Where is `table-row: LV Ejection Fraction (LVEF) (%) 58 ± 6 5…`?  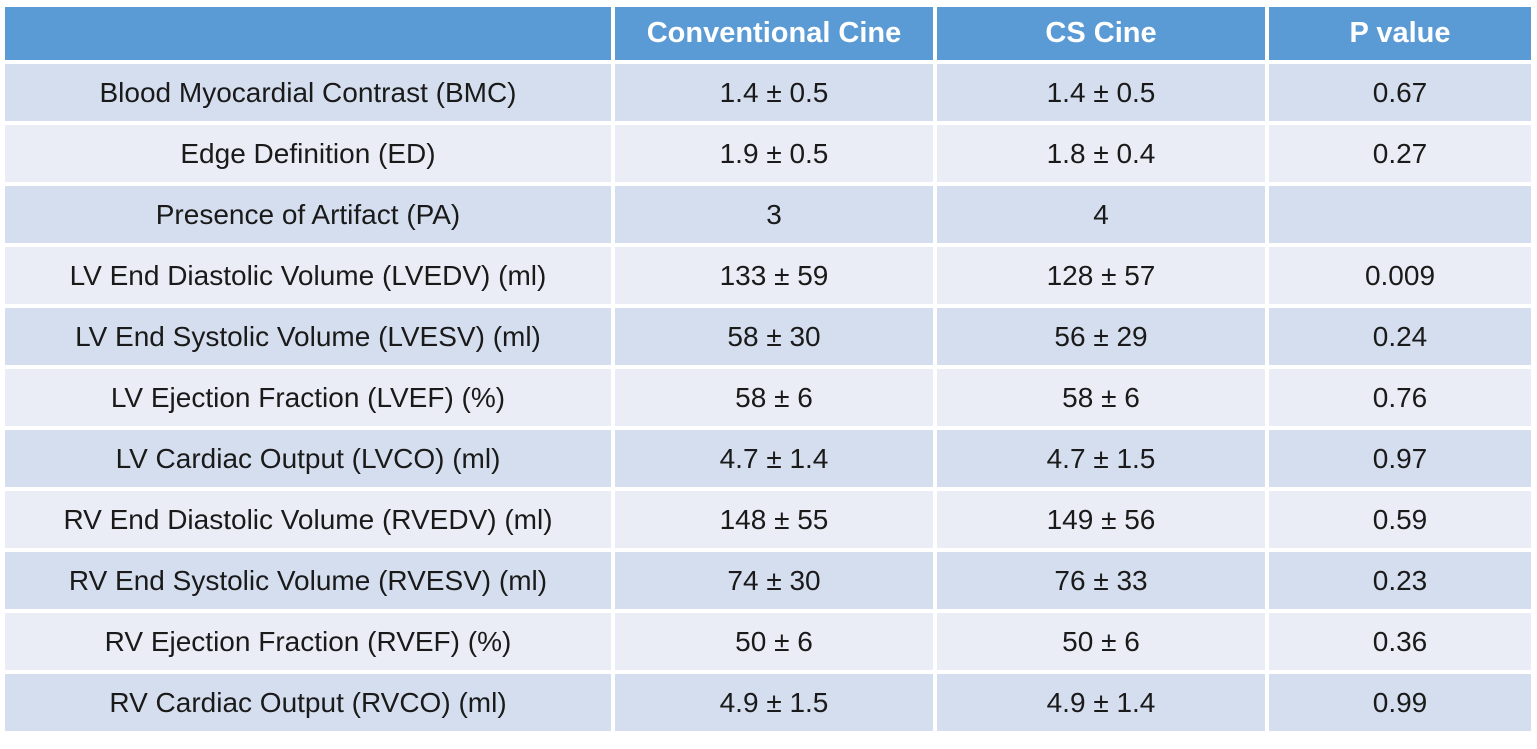
table-row: LV Ejection Fraction (LVEF) (%) 58 ± 6 5… is located at coordinates (768, 397).